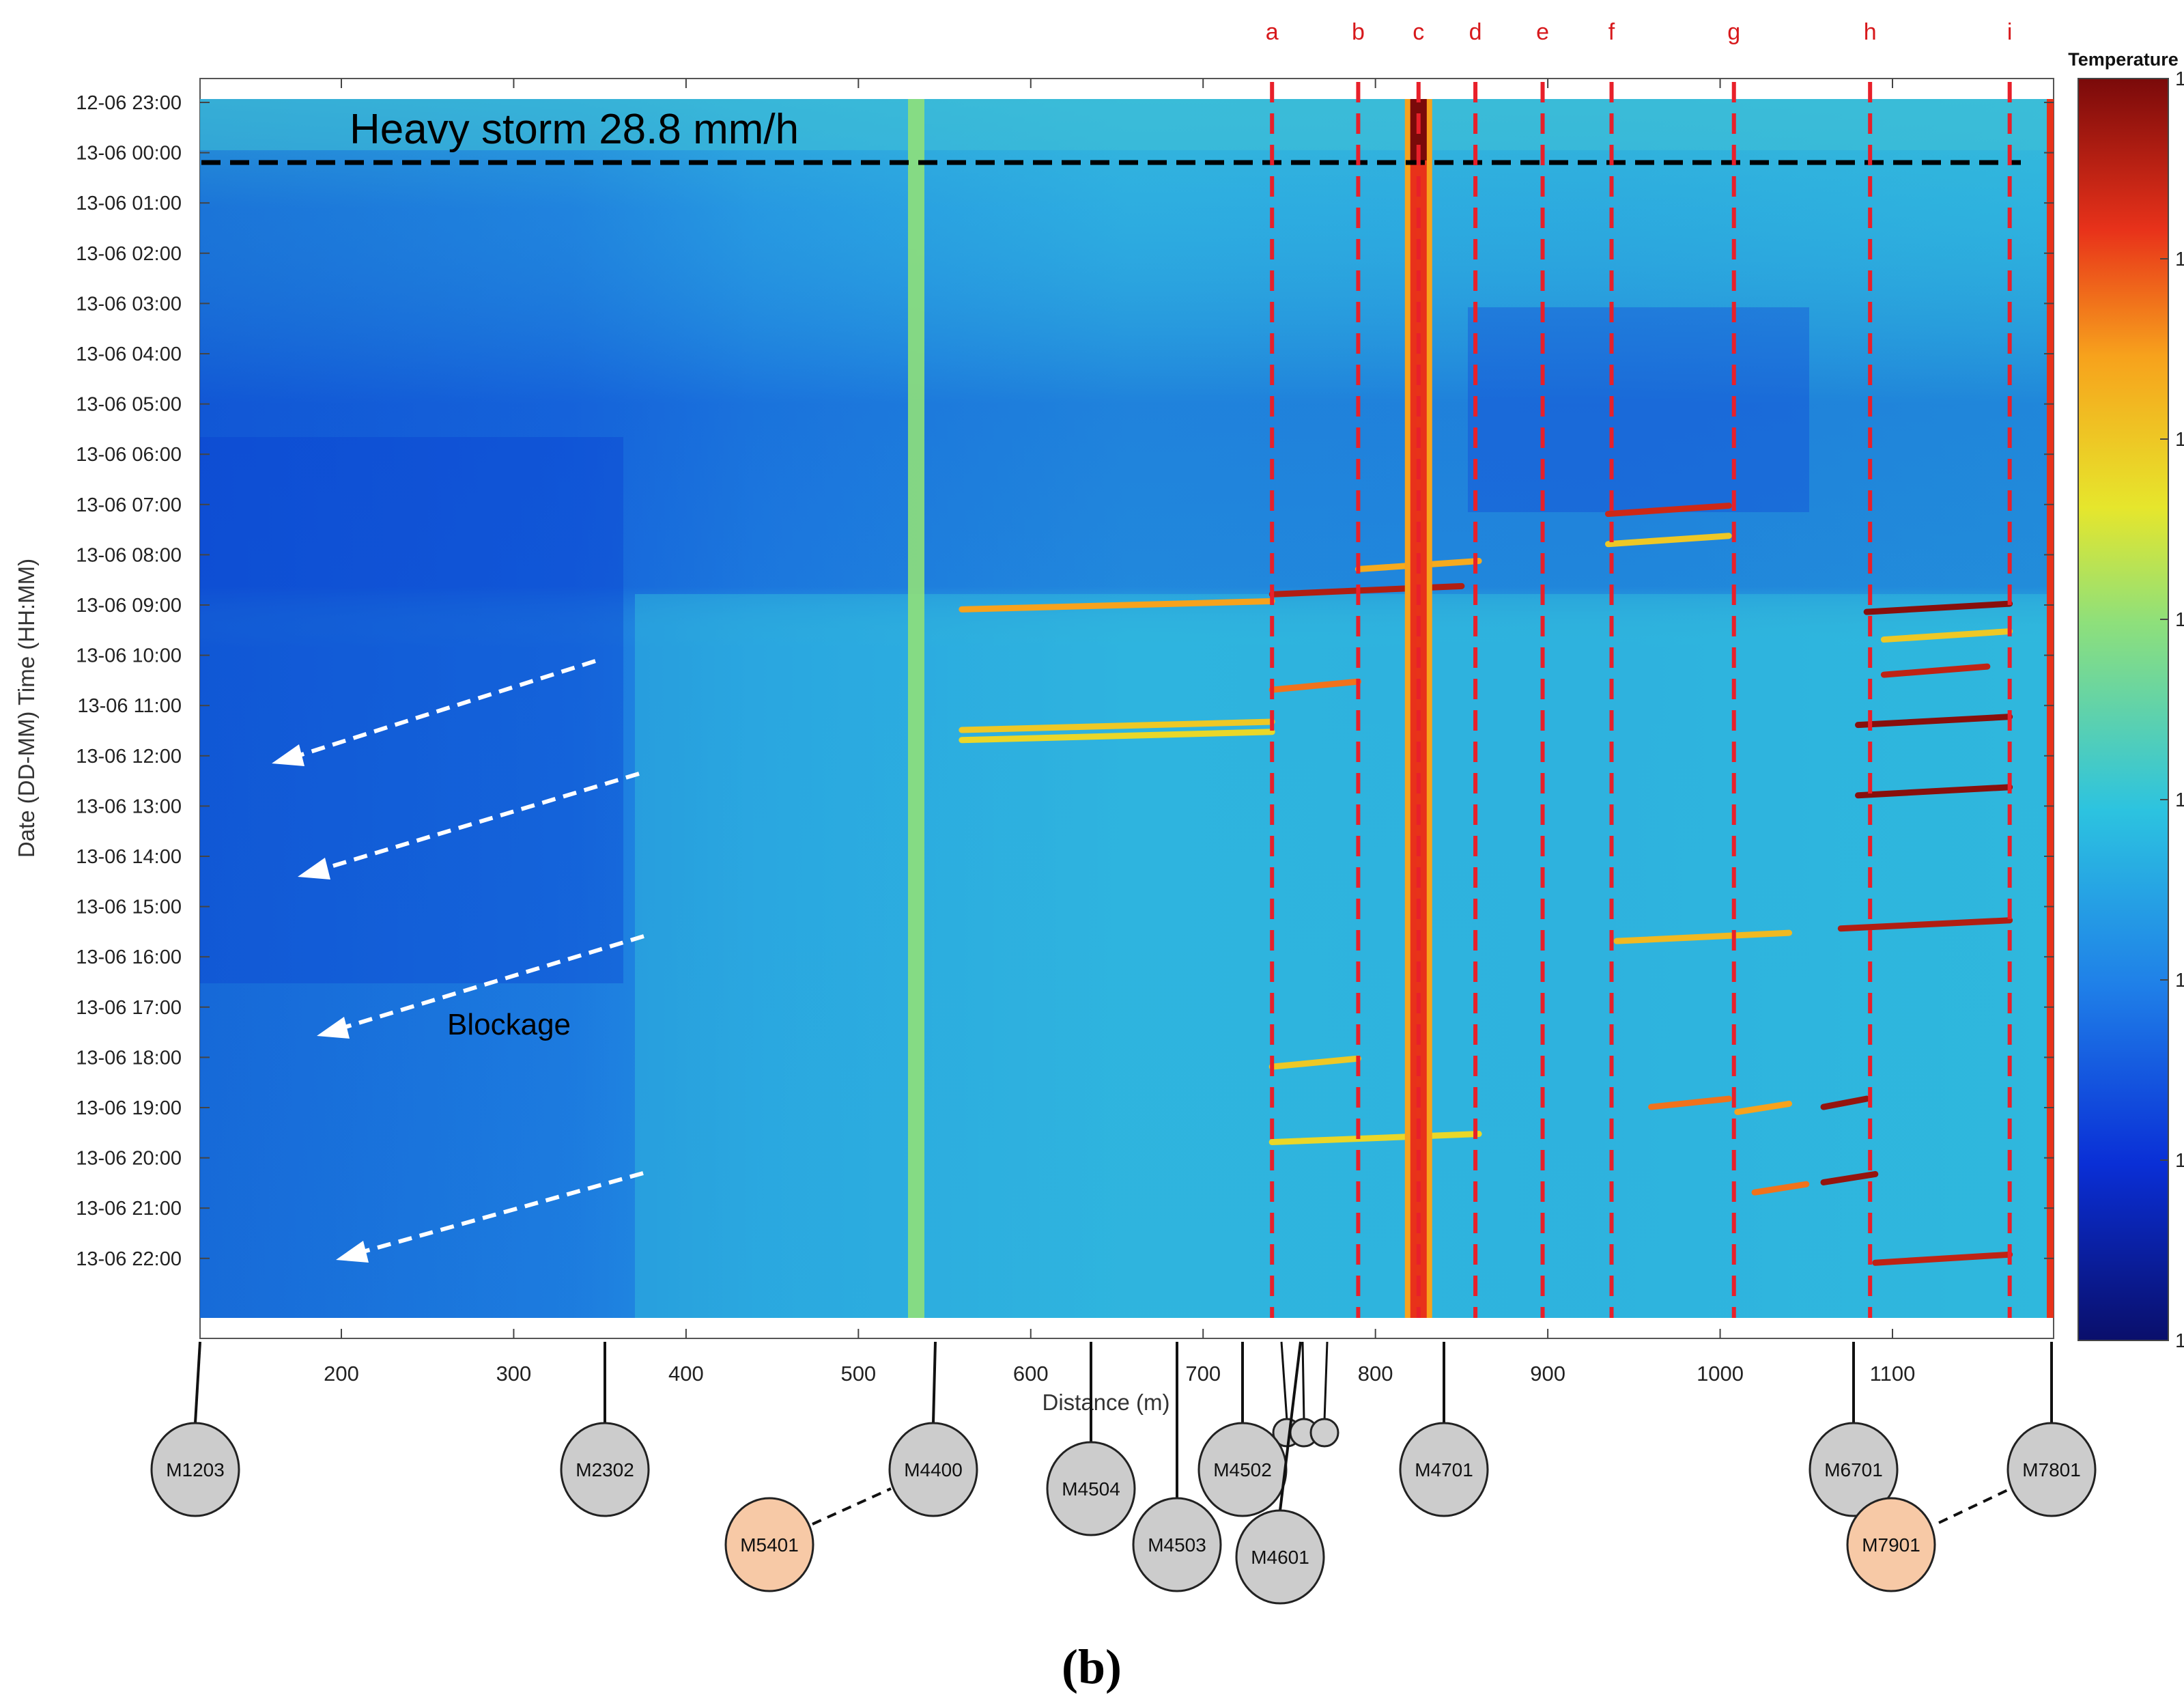  Describe the element at coordinates (574, 129) in the screenshot. I see `storm-annotation: Heavy storm 28.8 mm/h` at that location.